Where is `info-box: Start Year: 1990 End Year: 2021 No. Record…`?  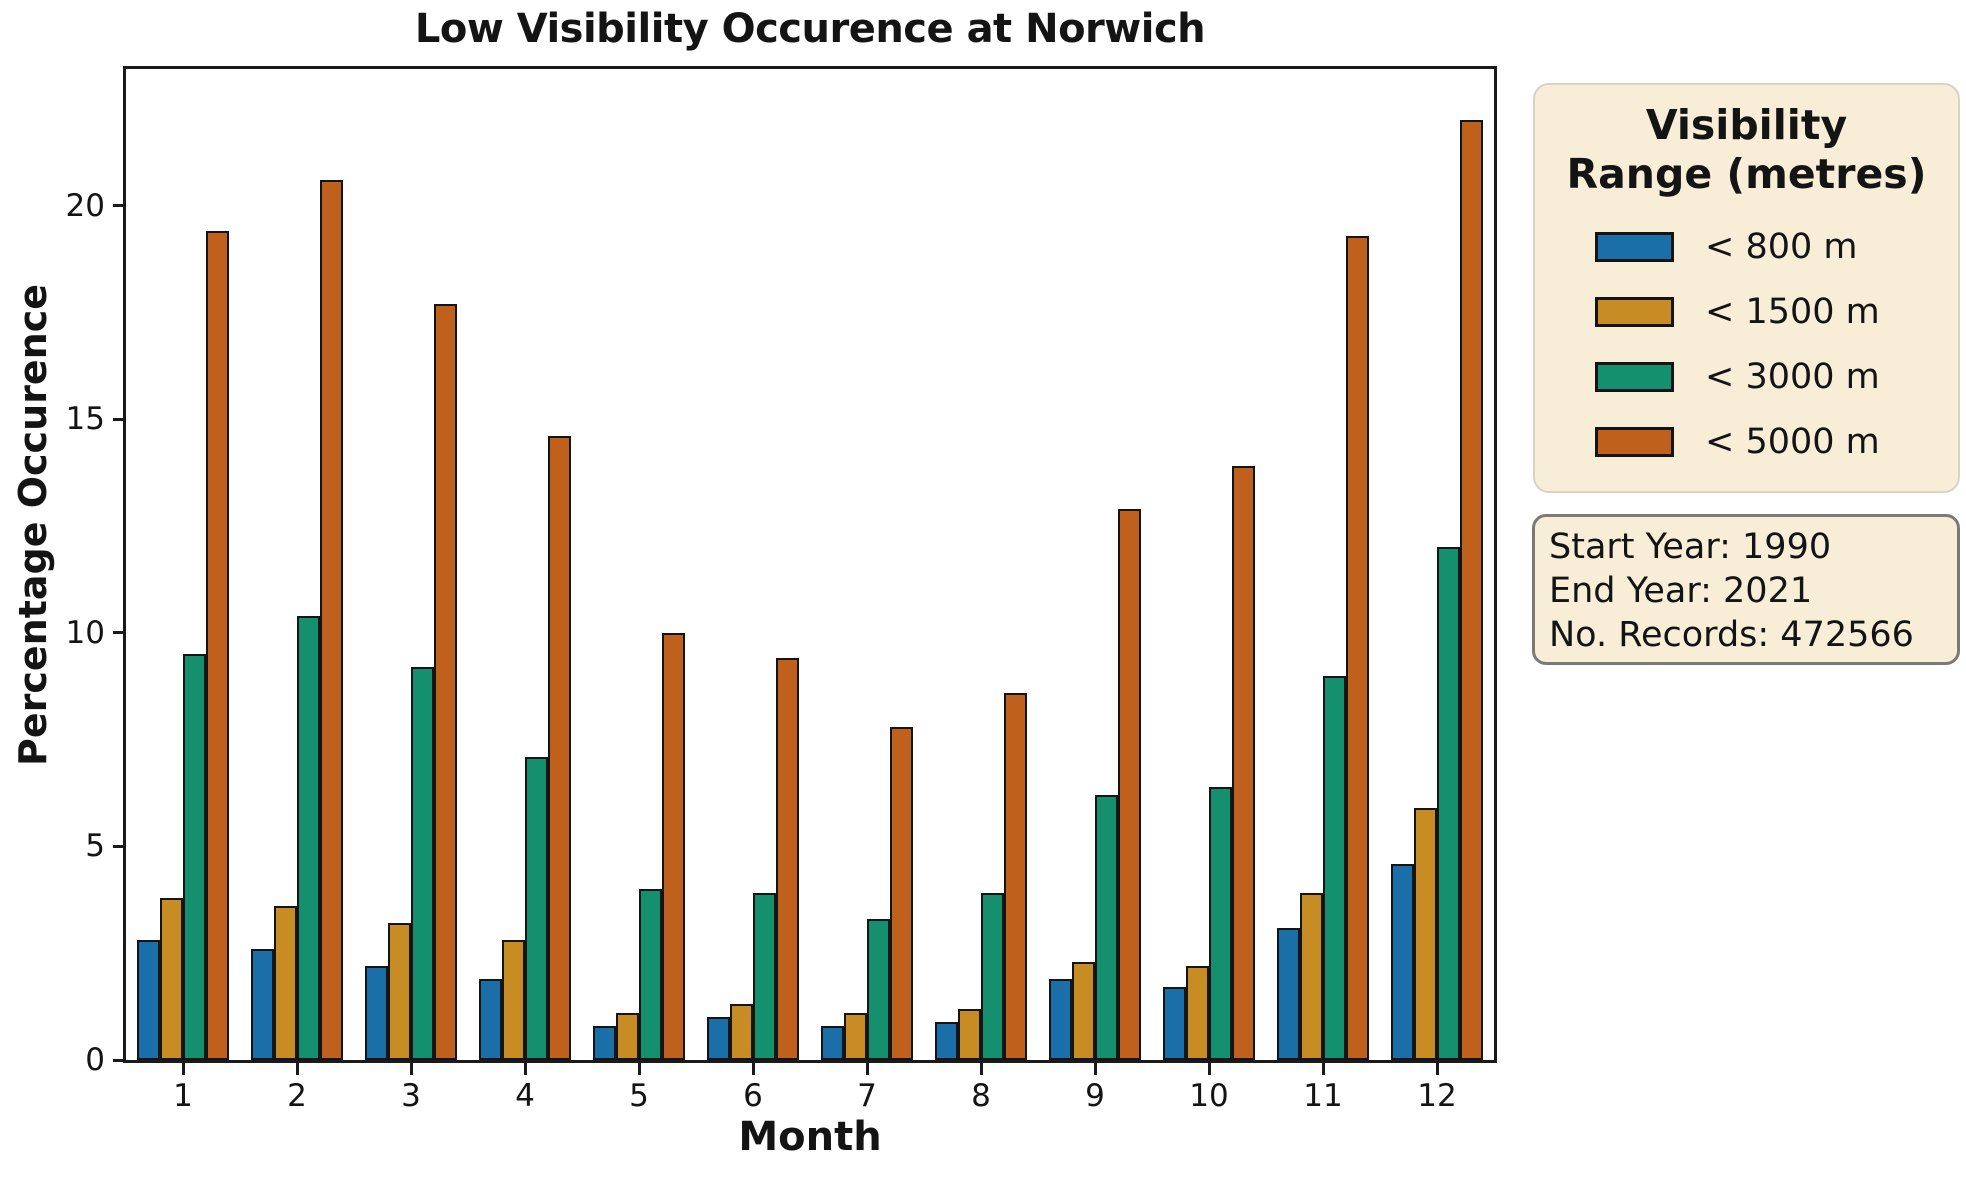 info-box: Start Year: 1990 End Year: 2021 No. Record… is located at coordinates (1746, 589).